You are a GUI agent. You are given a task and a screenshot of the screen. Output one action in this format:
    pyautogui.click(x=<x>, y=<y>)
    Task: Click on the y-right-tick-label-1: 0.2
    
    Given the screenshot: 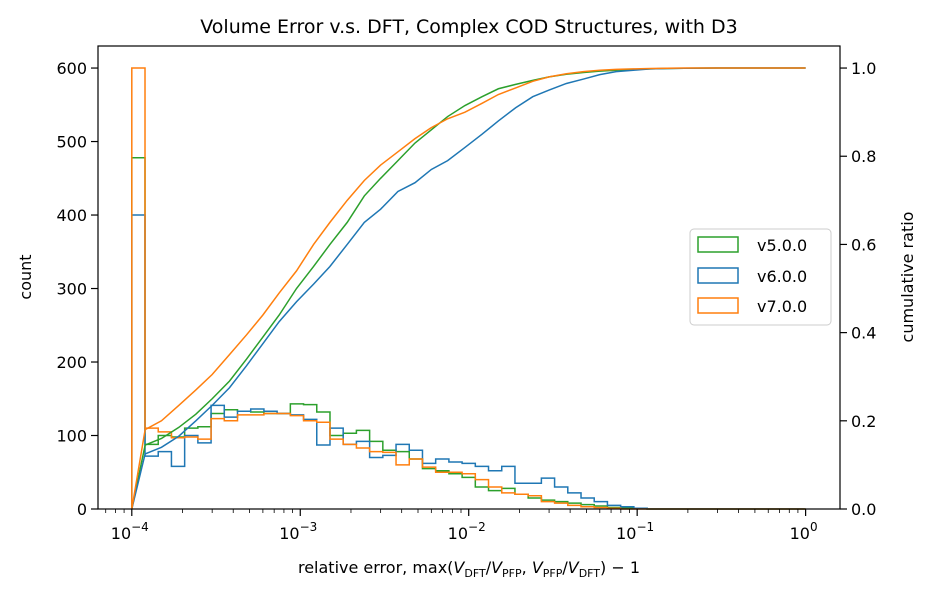 What is the action you would take?
    pyautogui.click(x=863, y=421)
    